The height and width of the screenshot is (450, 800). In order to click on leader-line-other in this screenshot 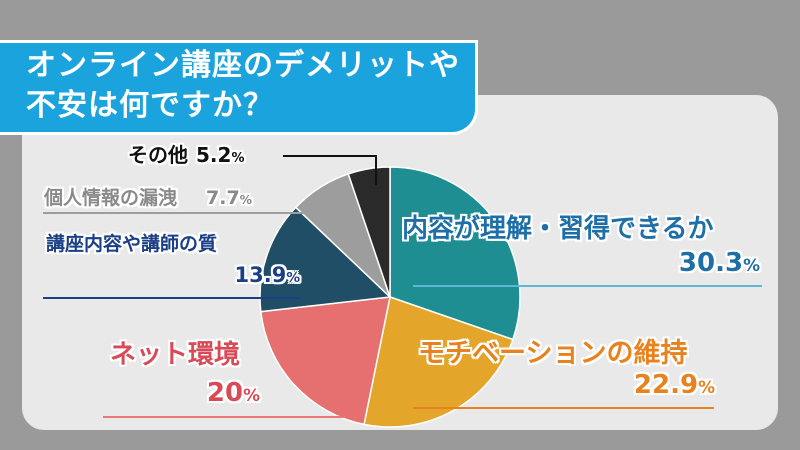, I will do `click(330, 170)`.